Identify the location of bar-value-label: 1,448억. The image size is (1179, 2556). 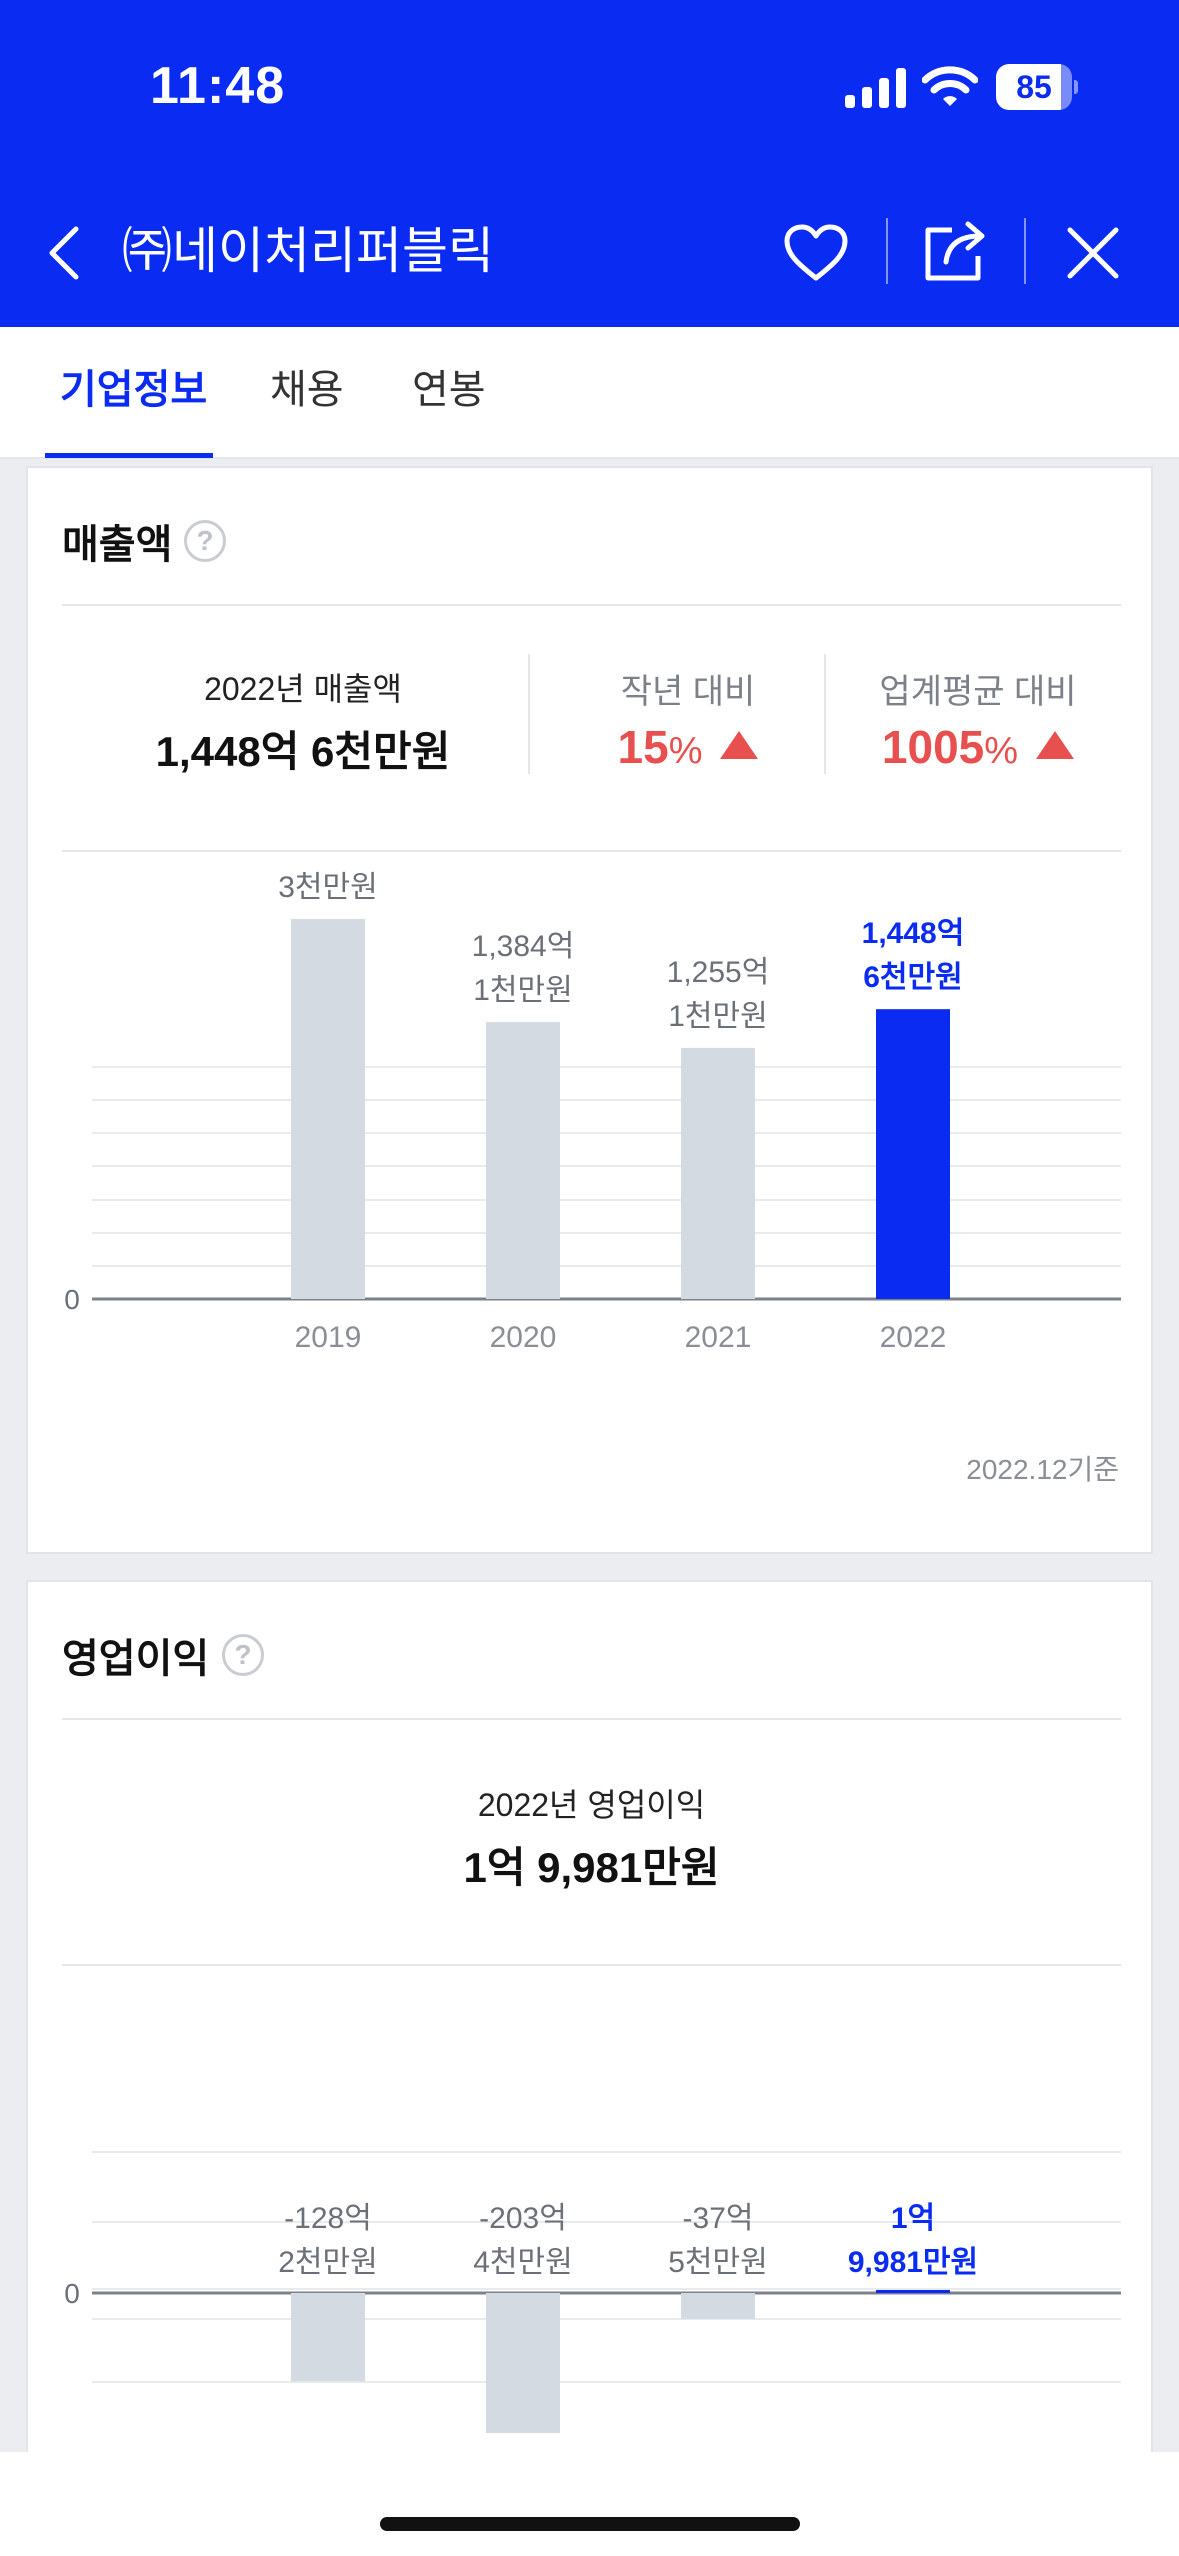
(913, 933).